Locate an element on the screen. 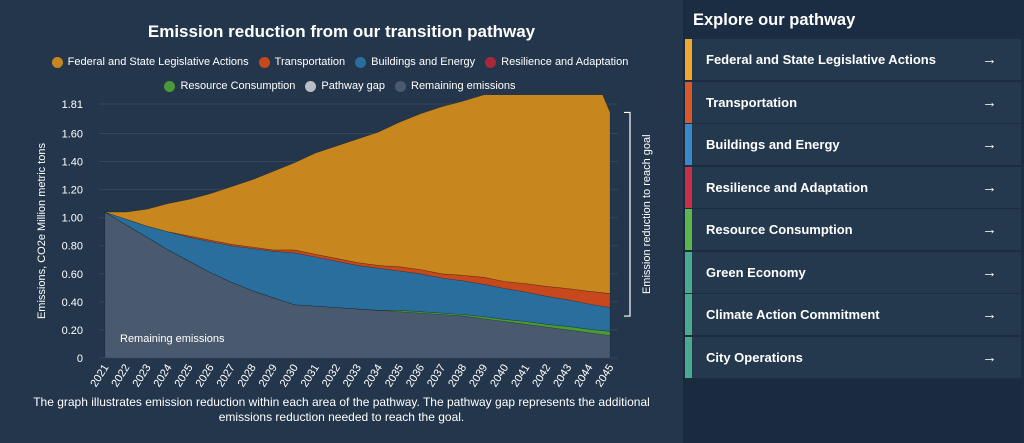 The image size is (1024, 443). nav-item-label: Green Economy is located at coordinates (756, 272).